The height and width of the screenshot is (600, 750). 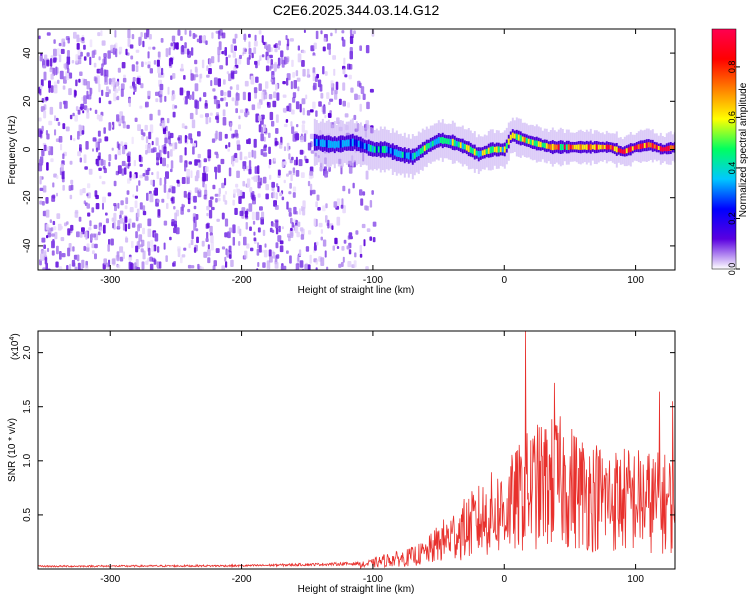 I want to click on spectrogram-x-axis-label: Height of straight line (km), so click(x=356, y=290).